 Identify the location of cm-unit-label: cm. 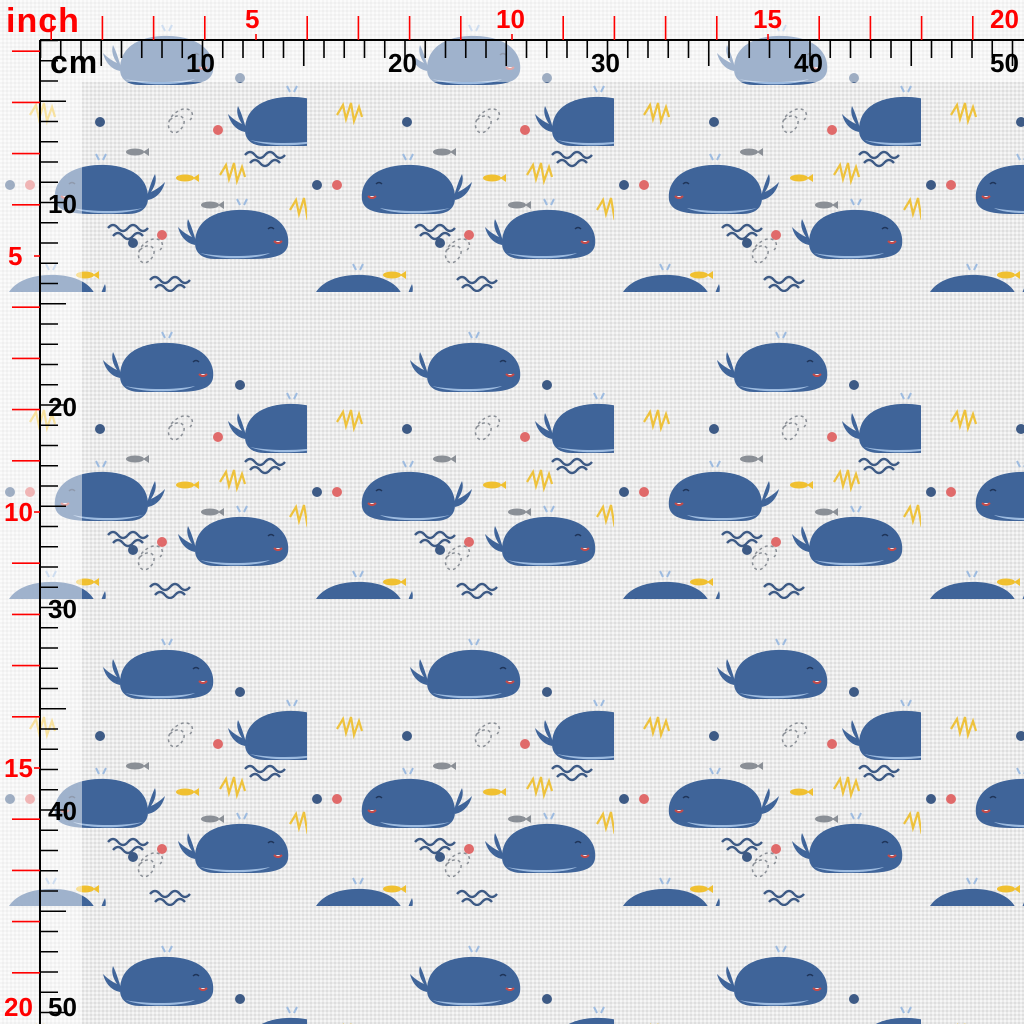
(74, 62).